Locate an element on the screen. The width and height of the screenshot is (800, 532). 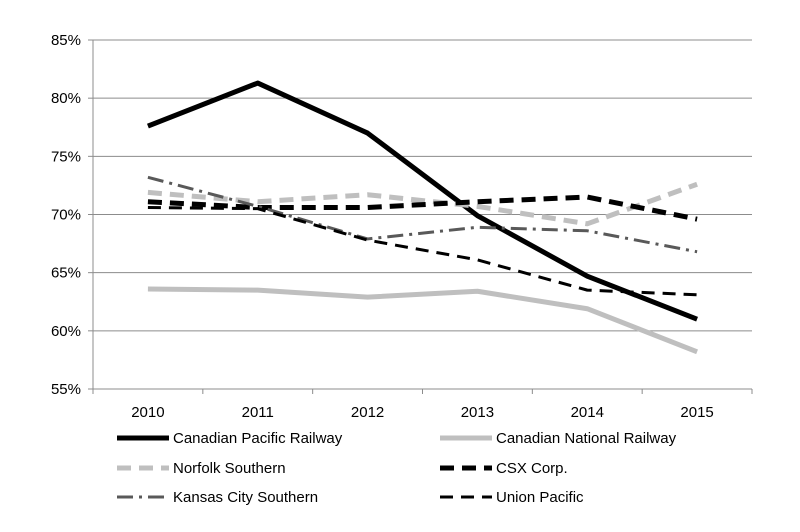
legend-item-canadian-pacific-railway: Canadian Pacific Railway is located at coordinates (230, 438).